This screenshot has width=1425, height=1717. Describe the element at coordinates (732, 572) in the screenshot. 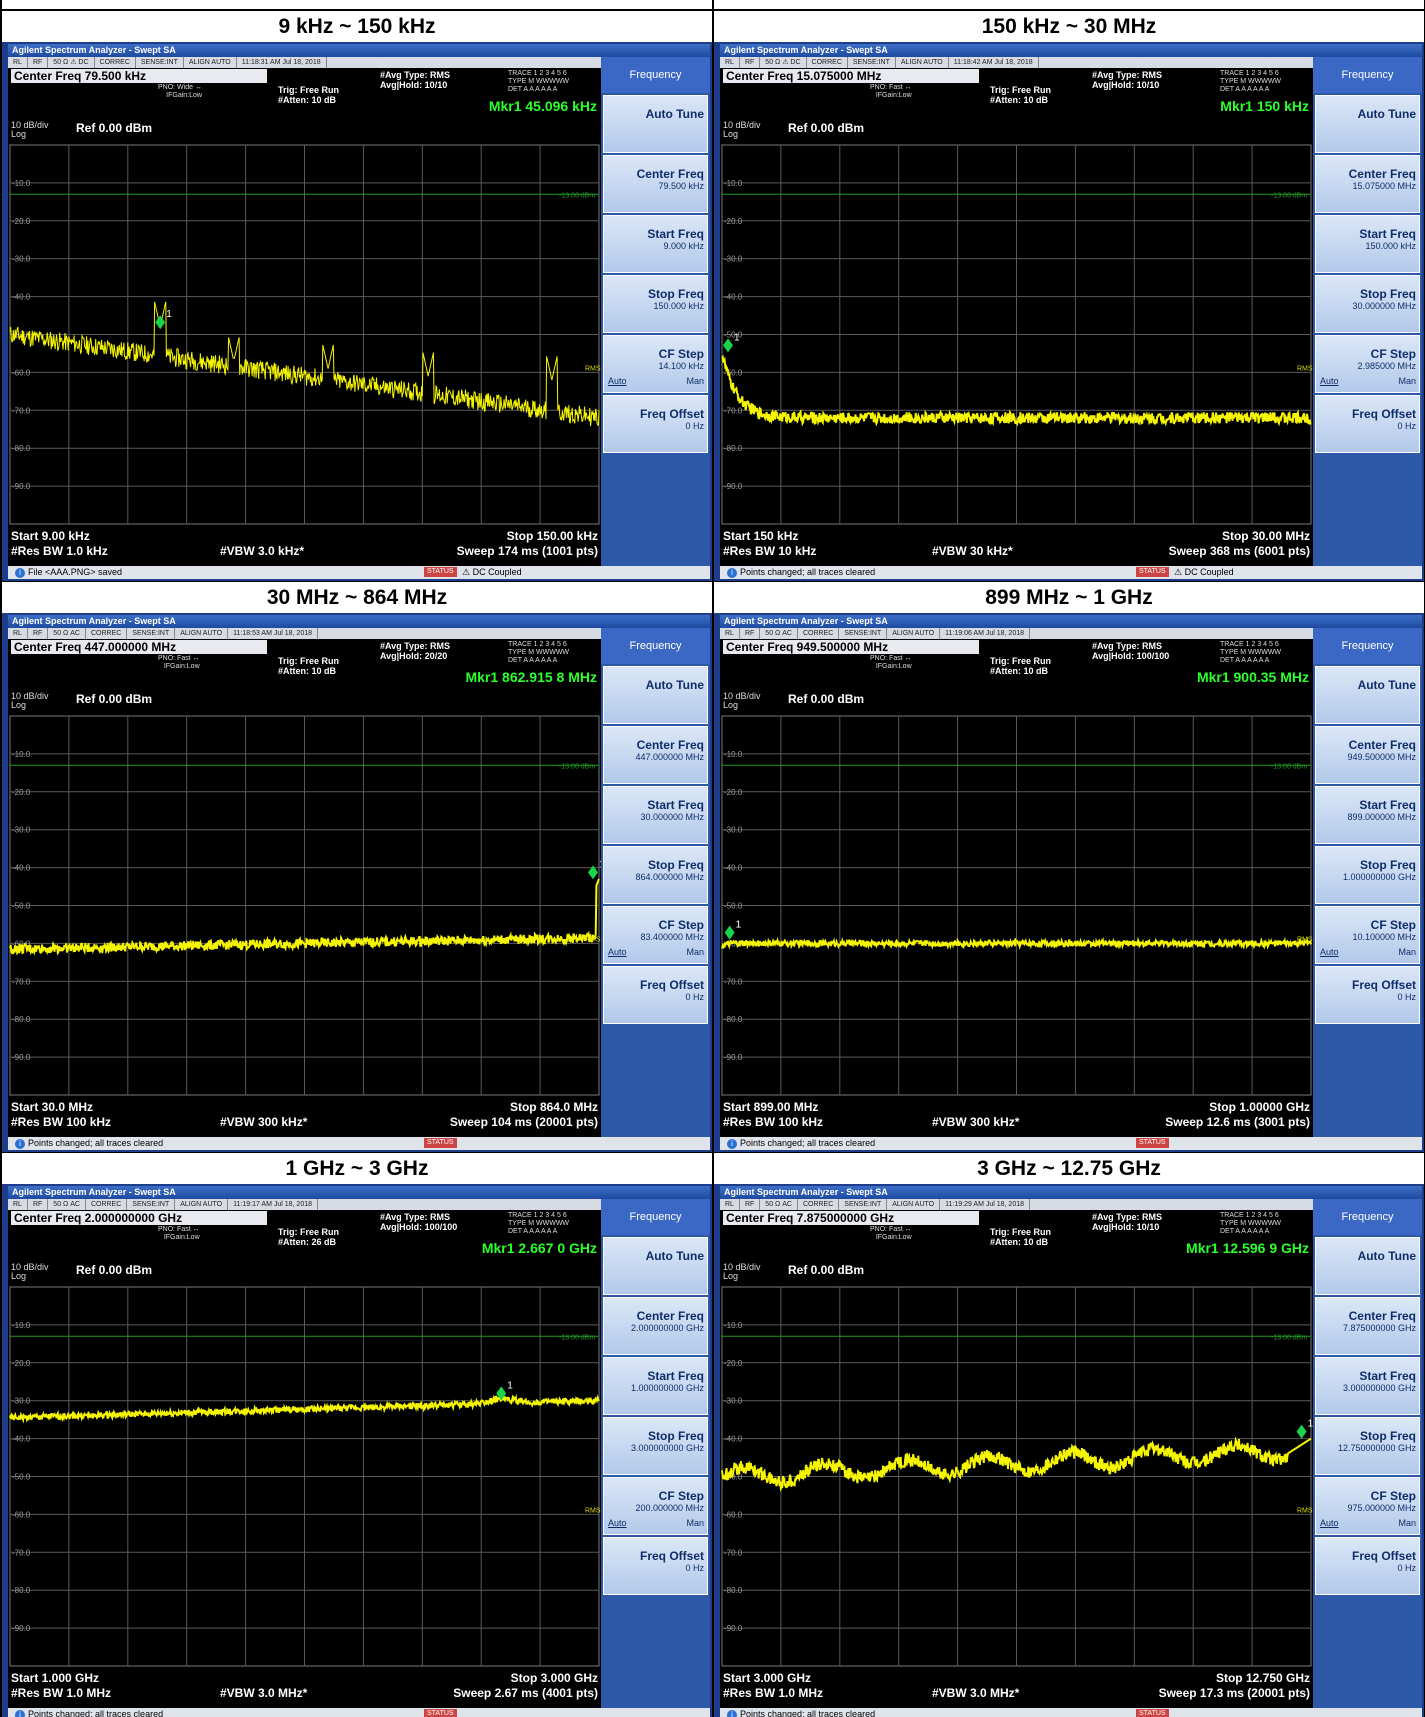

I see `info-icon: i` at that location.